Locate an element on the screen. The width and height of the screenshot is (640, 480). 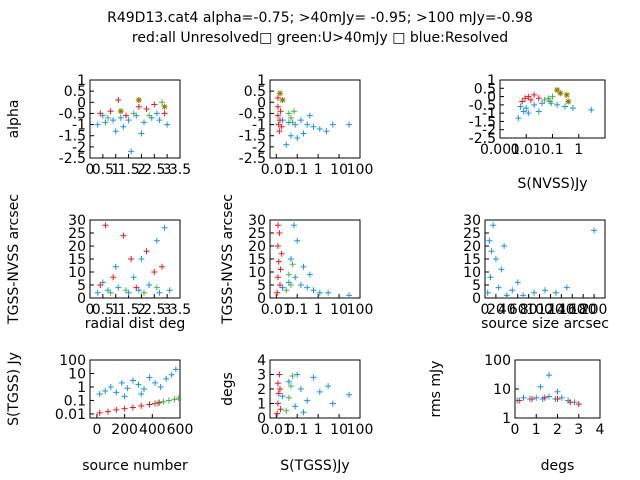
y-tick-label: 5 is located at coordinates (261, 286).